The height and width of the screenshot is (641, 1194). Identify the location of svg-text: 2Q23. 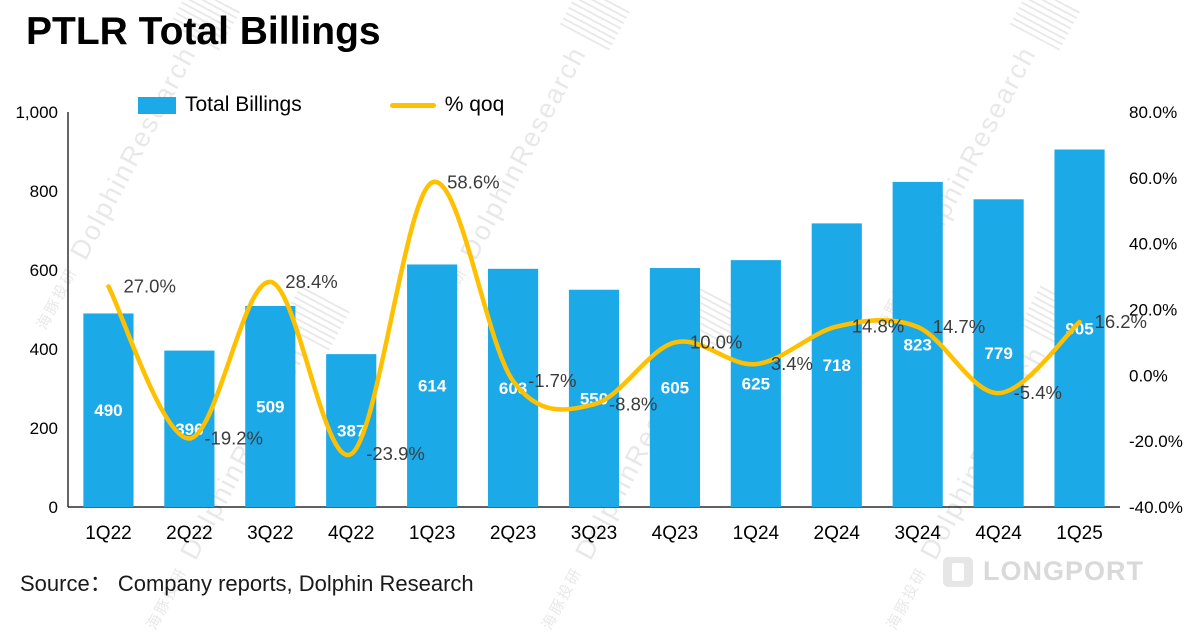
(513, 533).